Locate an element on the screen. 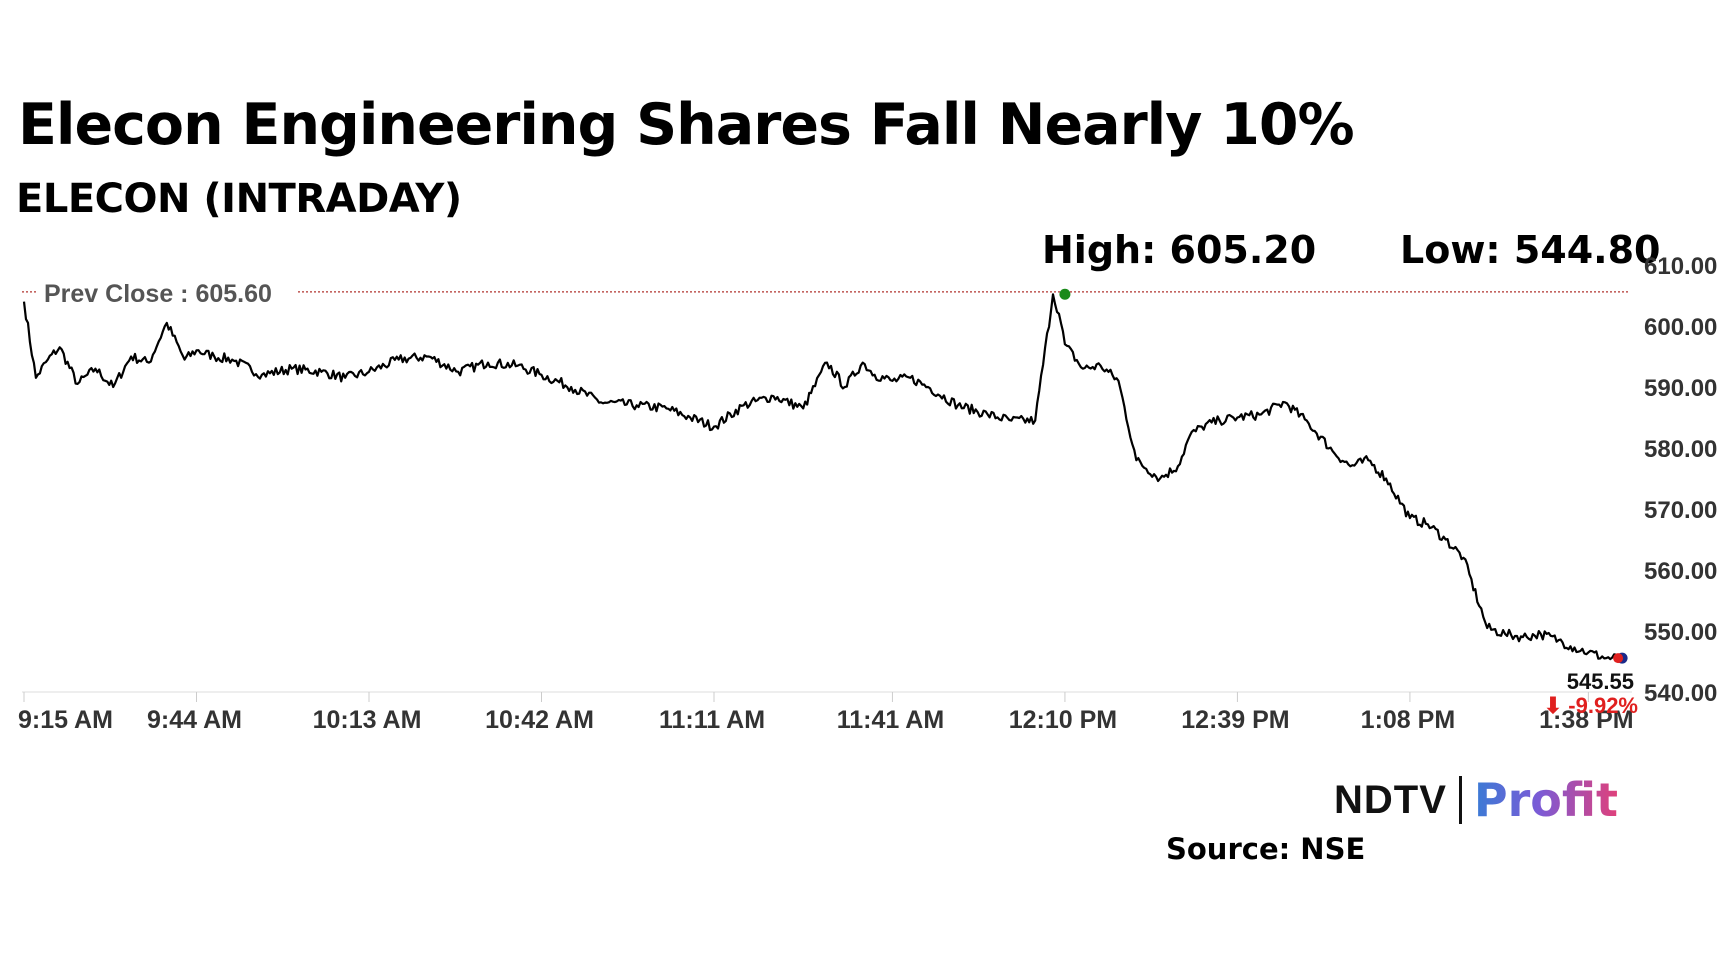 This screenshot has width=1728, height=972. x-tick-label: 1:08 PM is located at coordinates (1408, 720).